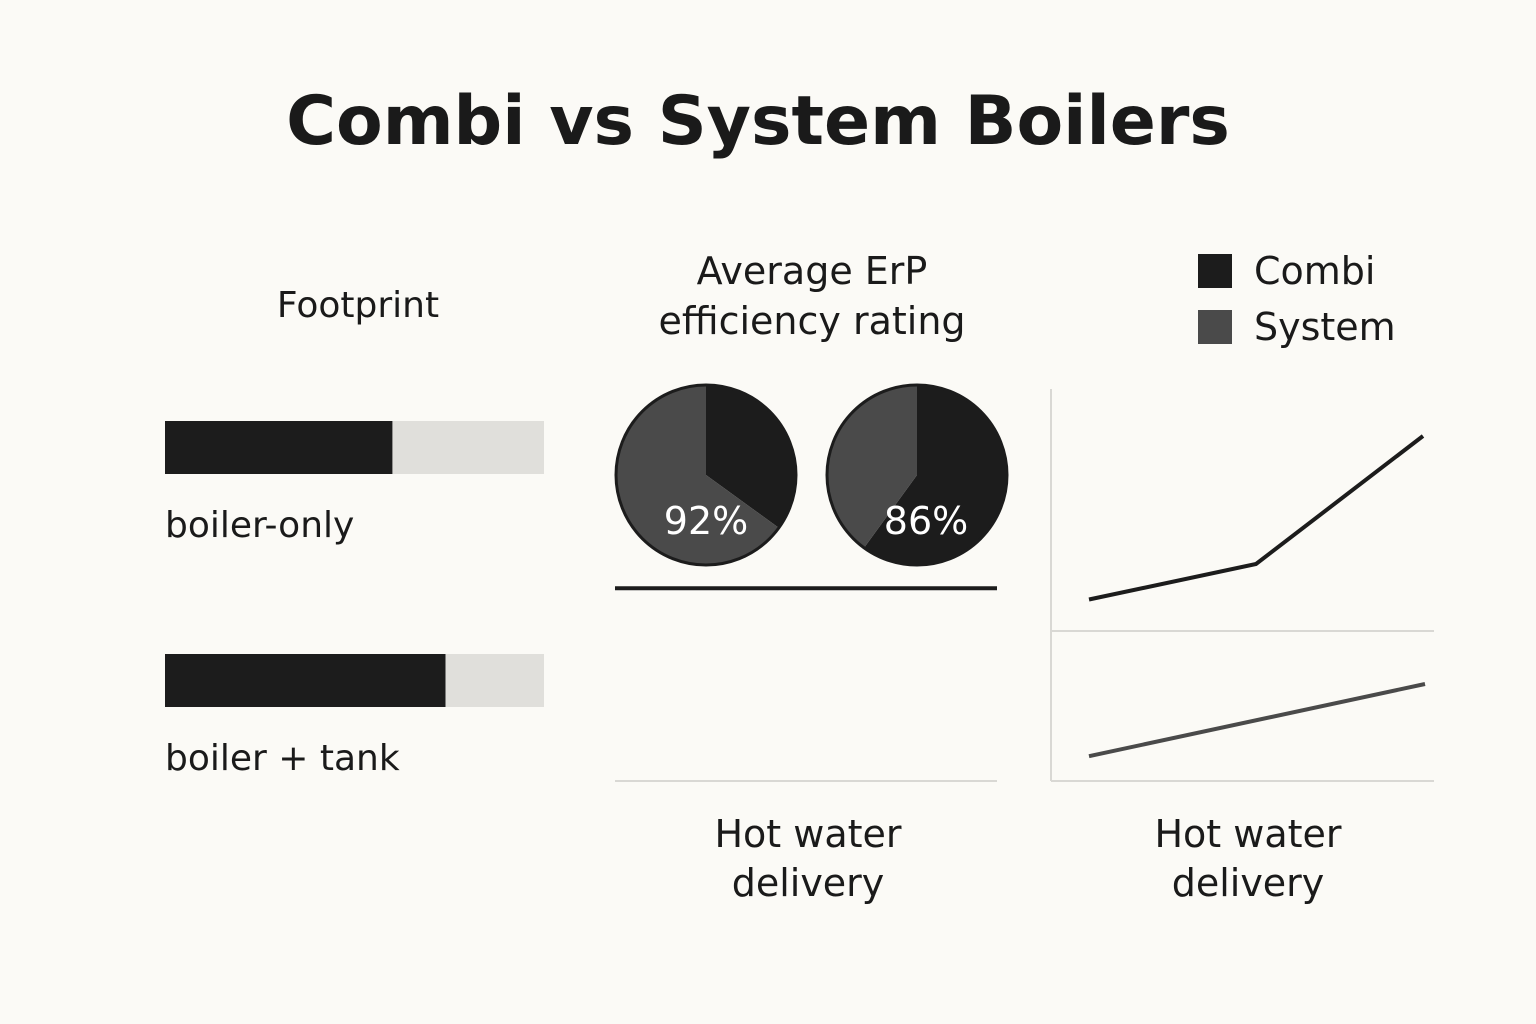 This screenshot has width=1536, height=1024. Describe the element at coordinates (1247, 834) in the screenshot. I see `hot-water-label-right-line-1: Hot water` at that location.